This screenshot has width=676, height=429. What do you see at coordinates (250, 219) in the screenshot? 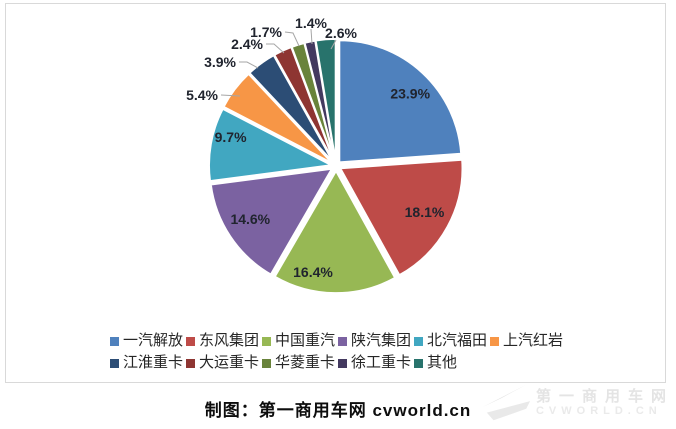
I see `slice-label-陕汽集团: 14.6%` at bounding box center [250, 219].